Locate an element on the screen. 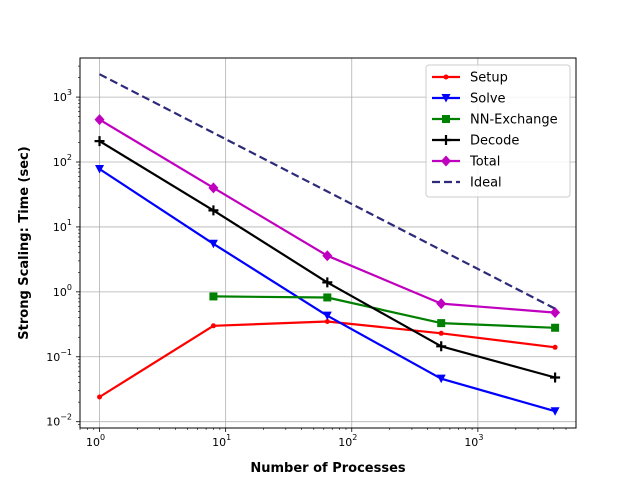 The width and height of the screenshot is (640, 480). legend-label: NN-Exchange is located at coordinates (514, 120).